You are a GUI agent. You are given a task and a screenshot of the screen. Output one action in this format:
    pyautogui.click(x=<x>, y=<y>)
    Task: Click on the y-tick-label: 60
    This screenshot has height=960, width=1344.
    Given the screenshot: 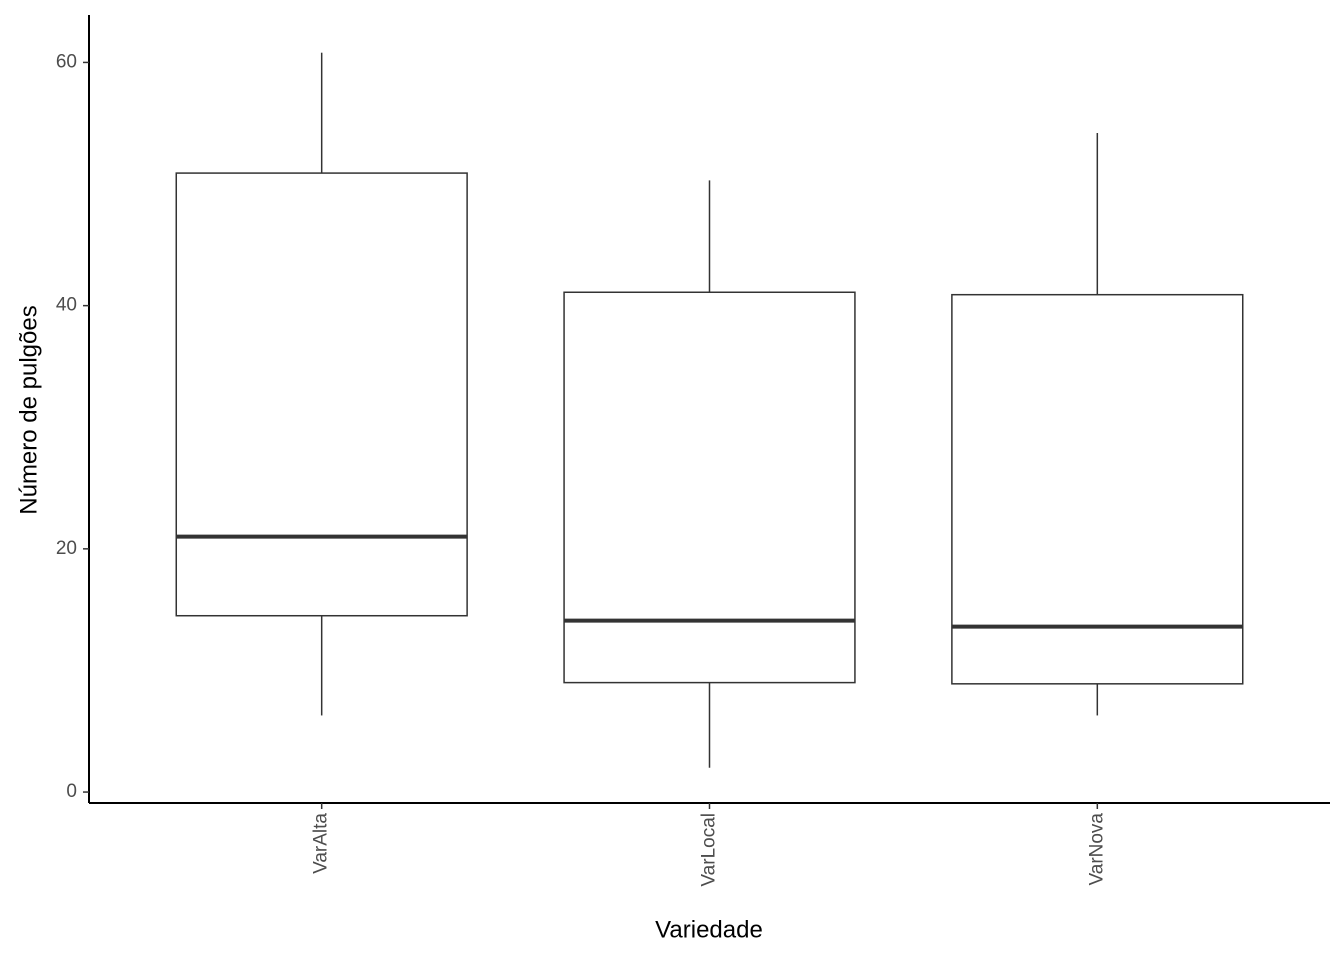 What is the action you would take?
    pyautogui.click(x=66, y=61)
    